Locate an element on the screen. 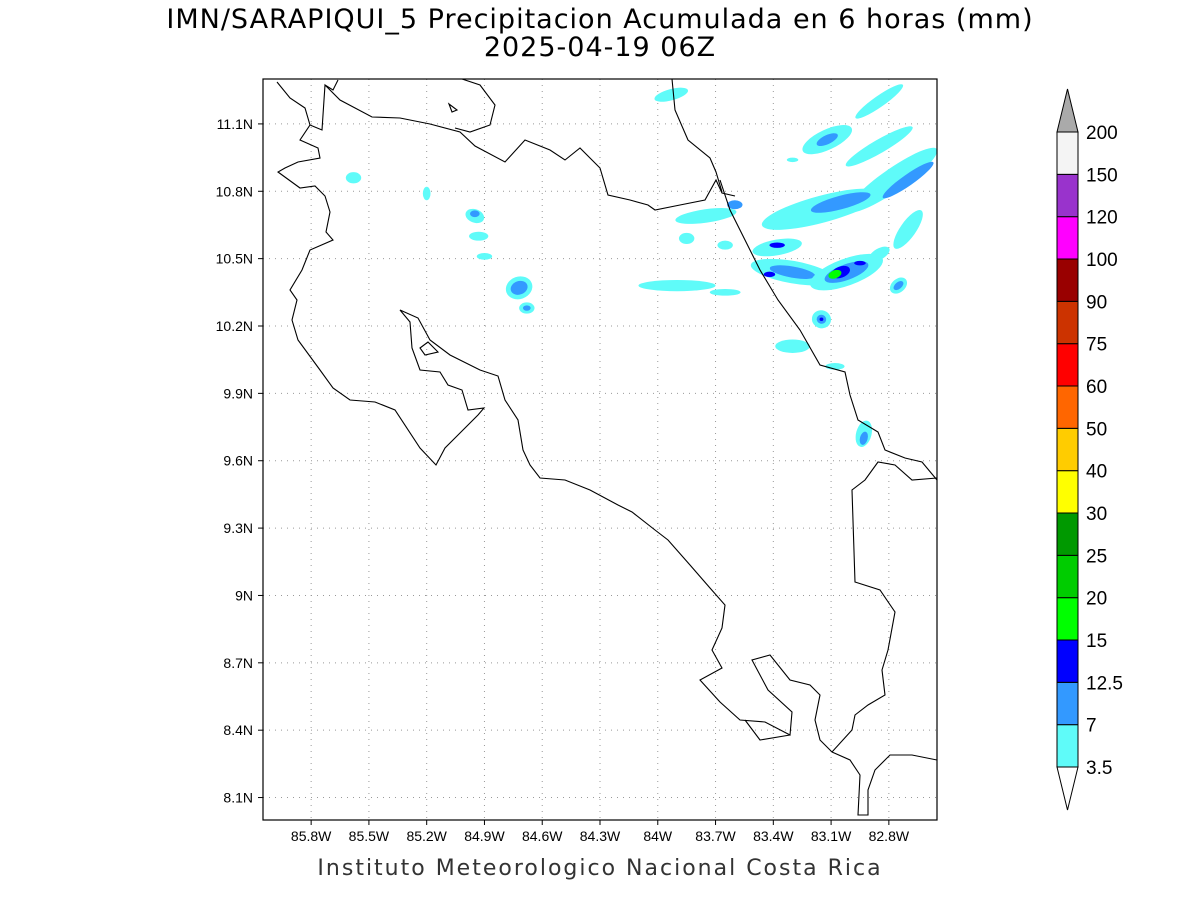 The width and height of the screenshot is (1200, 900). panama-border is located at coordinates (884, 783).